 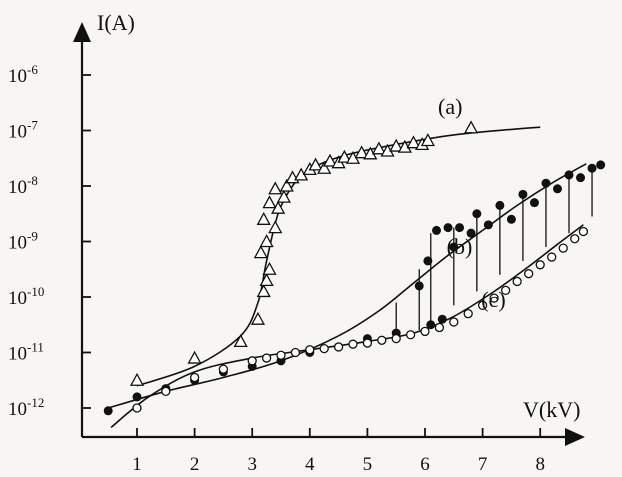 I want to click on y-tick-label: 10⁻⁶, so click(x=23, y=74).